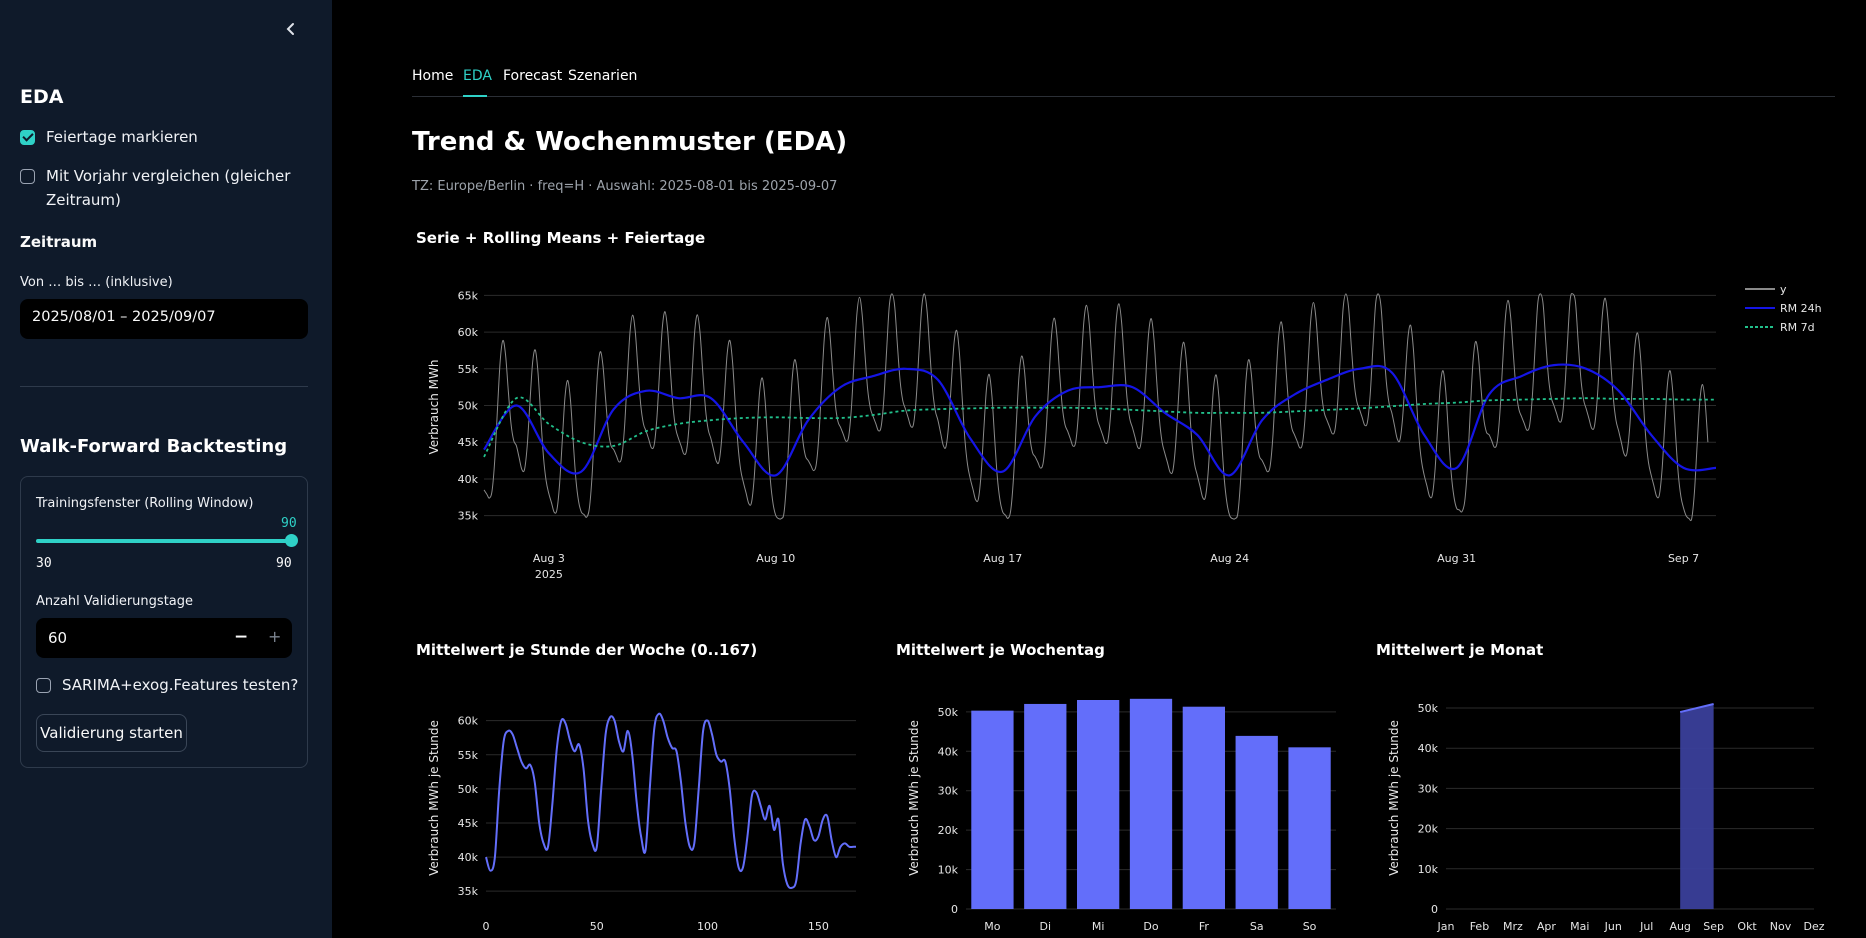 This screenshot has width=1866, height=938. What do you see at coordinates (1813, 926) in the screenshot?
I see `monthly-xtick-label: Dez` at bounding box center [1813, 926].